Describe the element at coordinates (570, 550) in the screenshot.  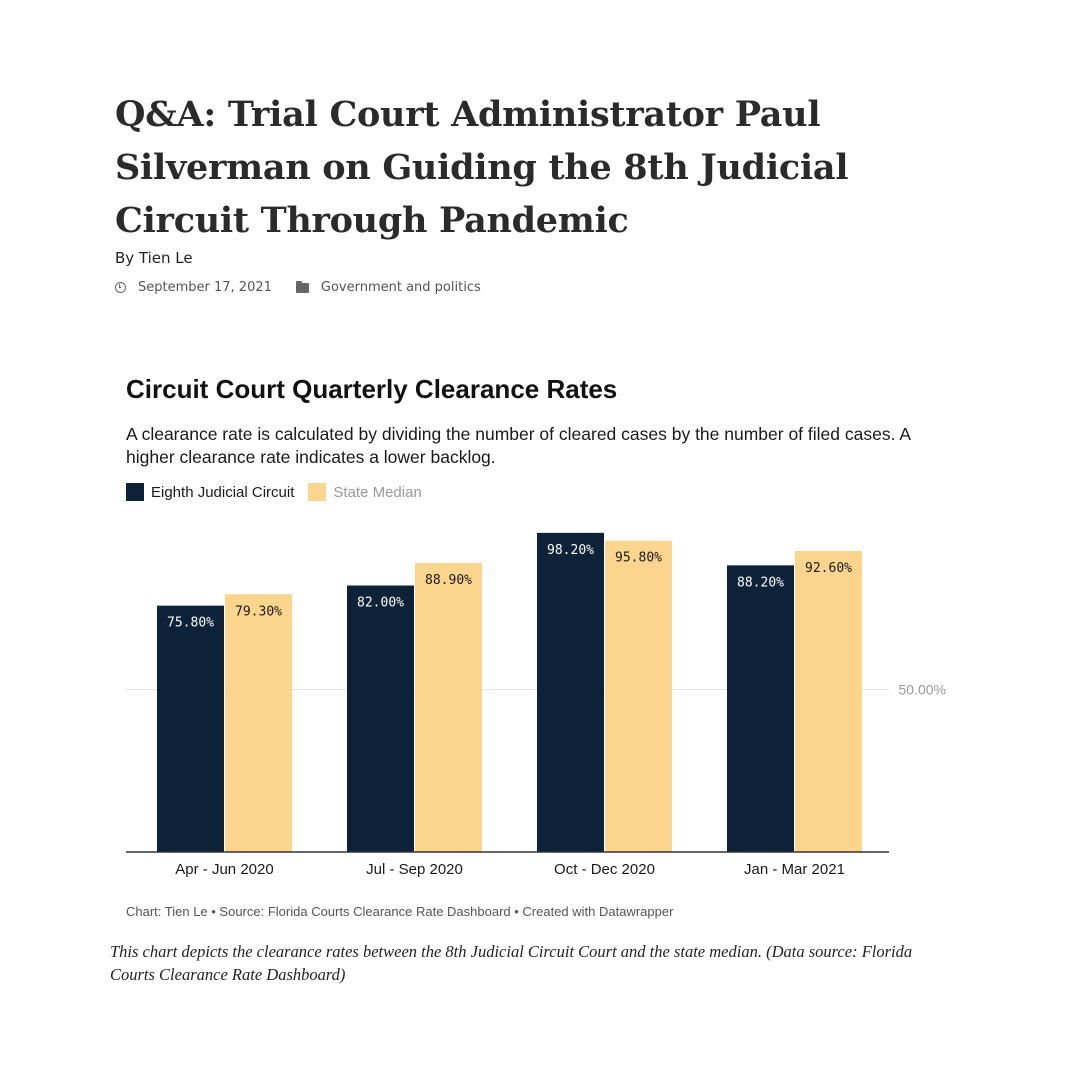
I see `data-label: 98.20%` at that location.